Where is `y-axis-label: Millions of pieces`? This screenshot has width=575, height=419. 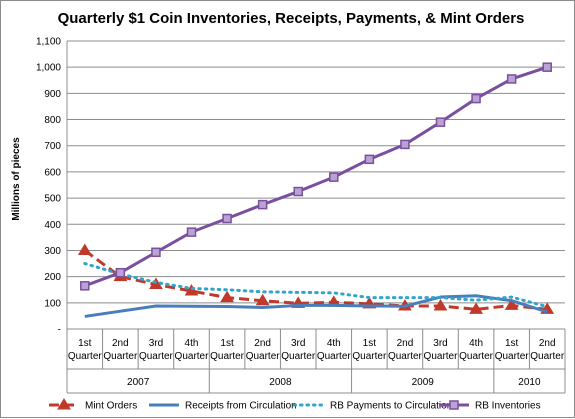
y-axis-label: Millions of pieces is located at coordinates (16, 179).